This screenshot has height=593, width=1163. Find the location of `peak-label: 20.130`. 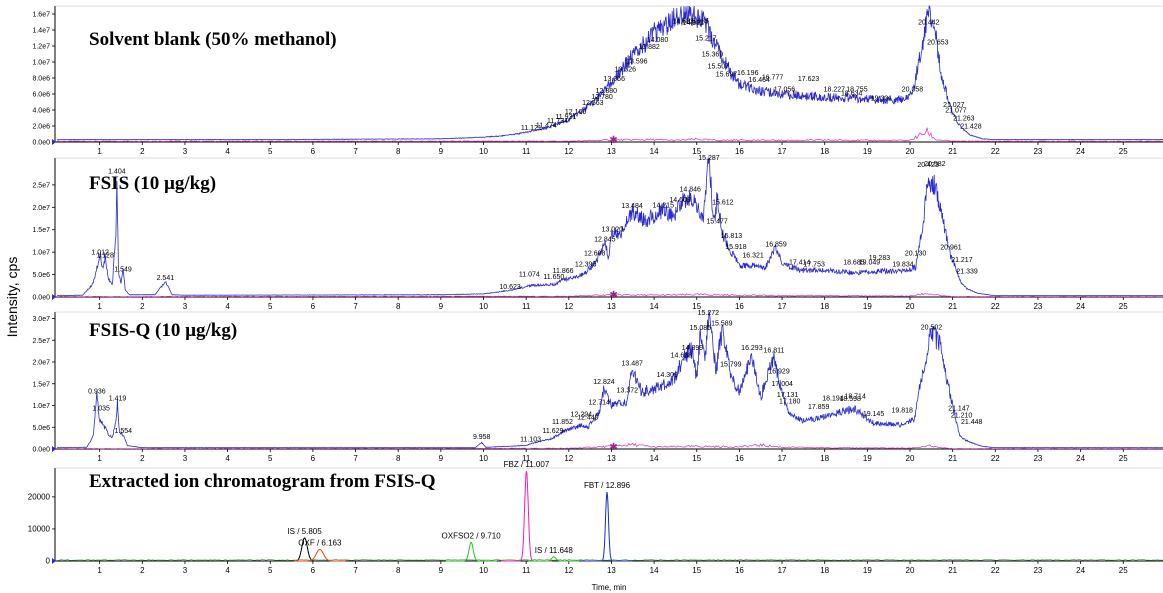

peak-label: 20.130 is located at coordinates (916, 254).